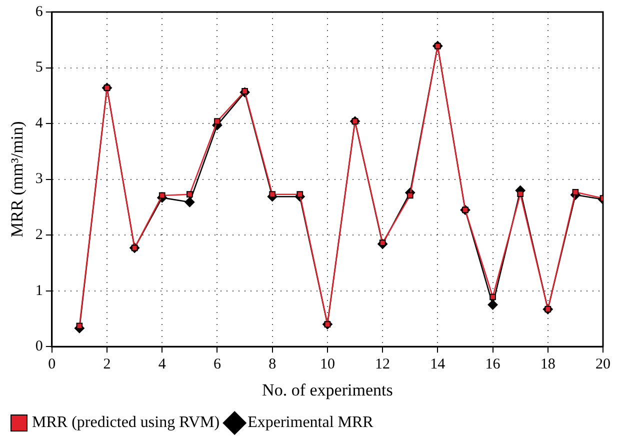  I want to click on y-tick-label: 4, so click(39, 123).